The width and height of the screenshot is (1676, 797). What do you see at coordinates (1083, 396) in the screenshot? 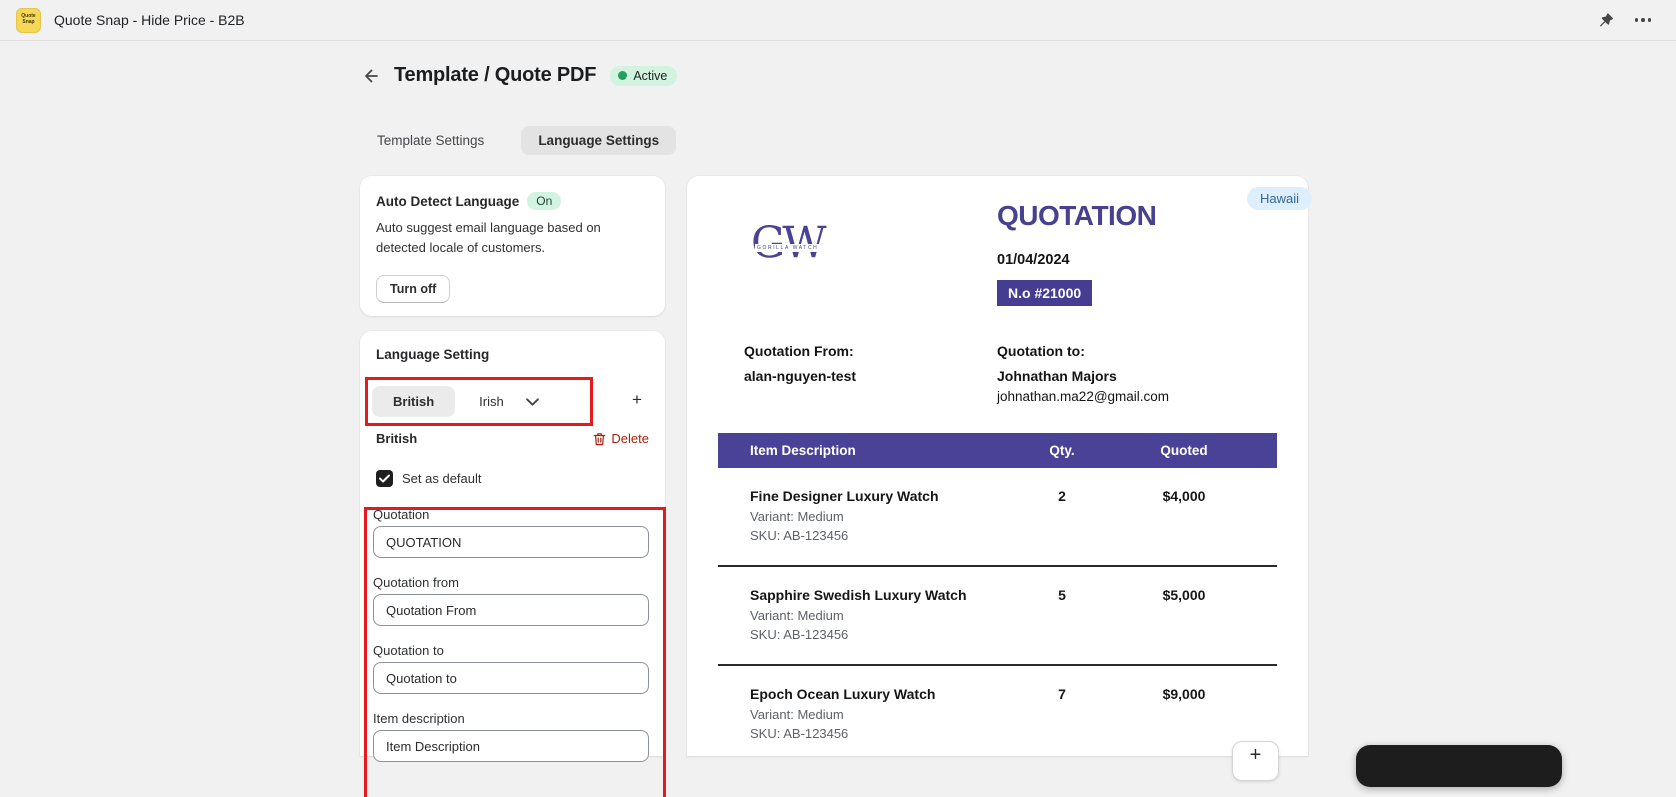
I see `quotation-to-email: johnathan.ma22@gmail.com` at bounding box center [1083, 396].